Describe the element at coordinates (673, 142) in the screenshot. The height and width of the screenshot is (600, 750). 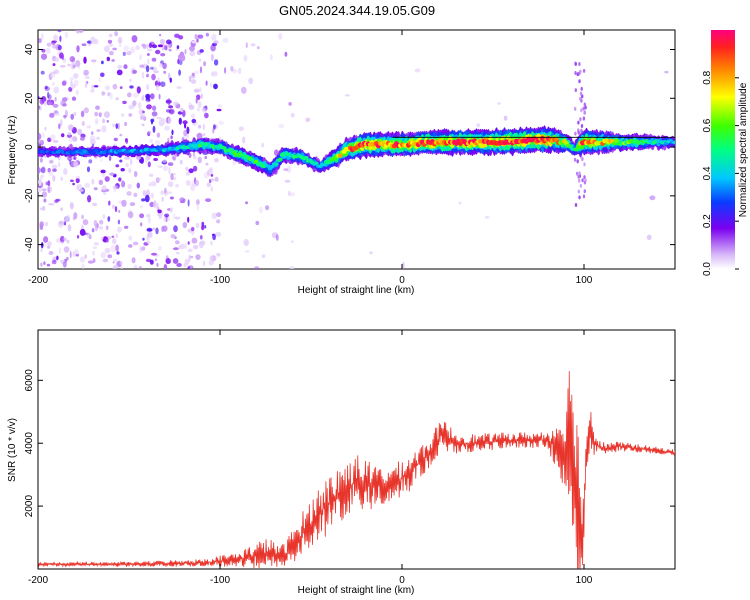
I see `ridge-segment` at that location.